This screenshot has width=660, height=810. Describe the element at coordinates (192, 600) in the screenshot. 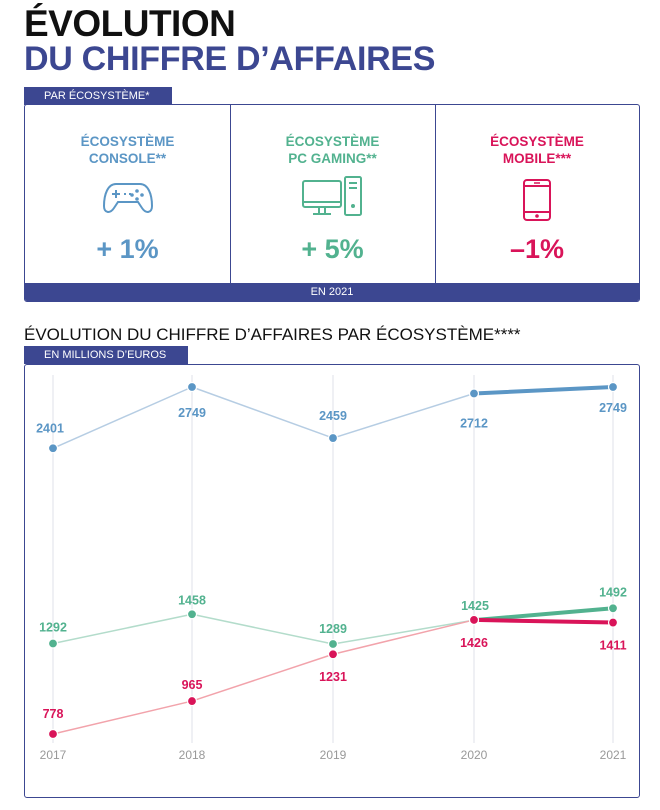

I see `data-label-pc-gaming-2018: 1458` at that location.